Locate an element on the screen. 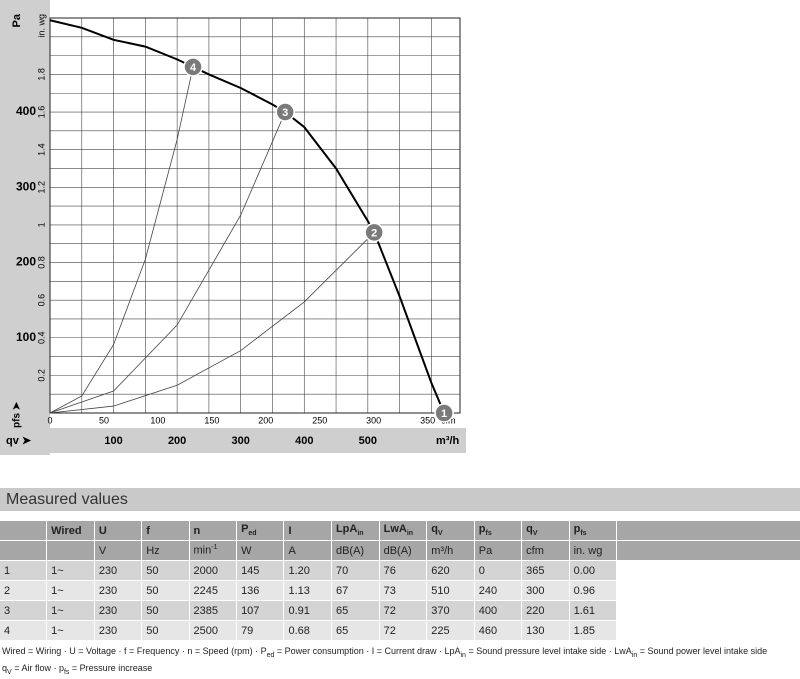 Image resolution: width=800 pixels, height=679 pixels. x2-tick-label: 0 is located at coordinates (49, 420).